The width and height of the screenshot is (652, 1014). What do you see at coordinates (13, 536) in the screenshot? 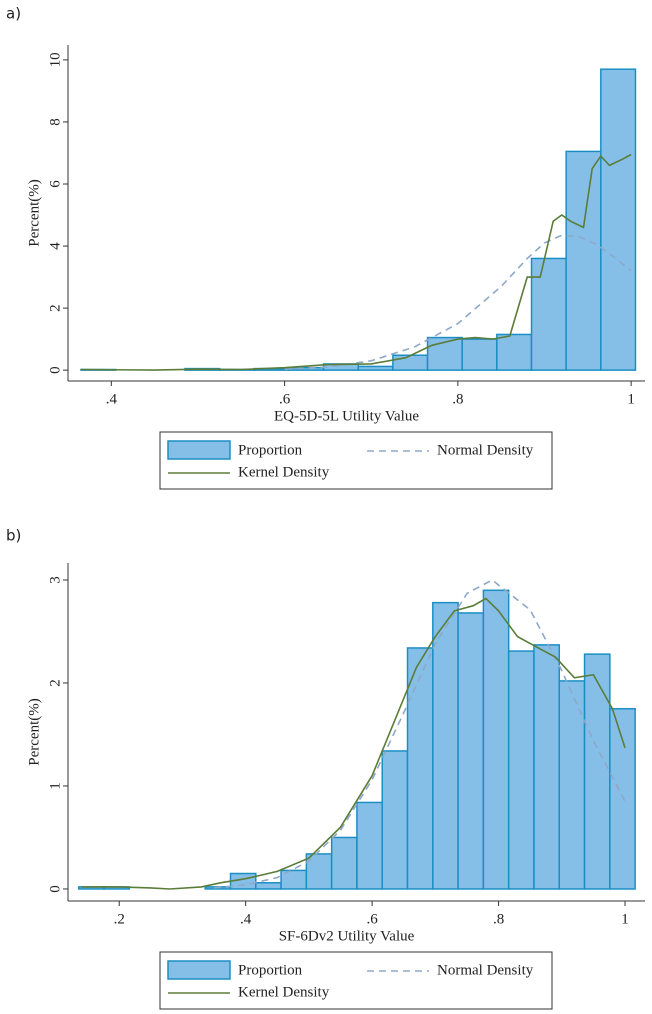
I see `panel-label: b)` at bounding box center [13, 536].